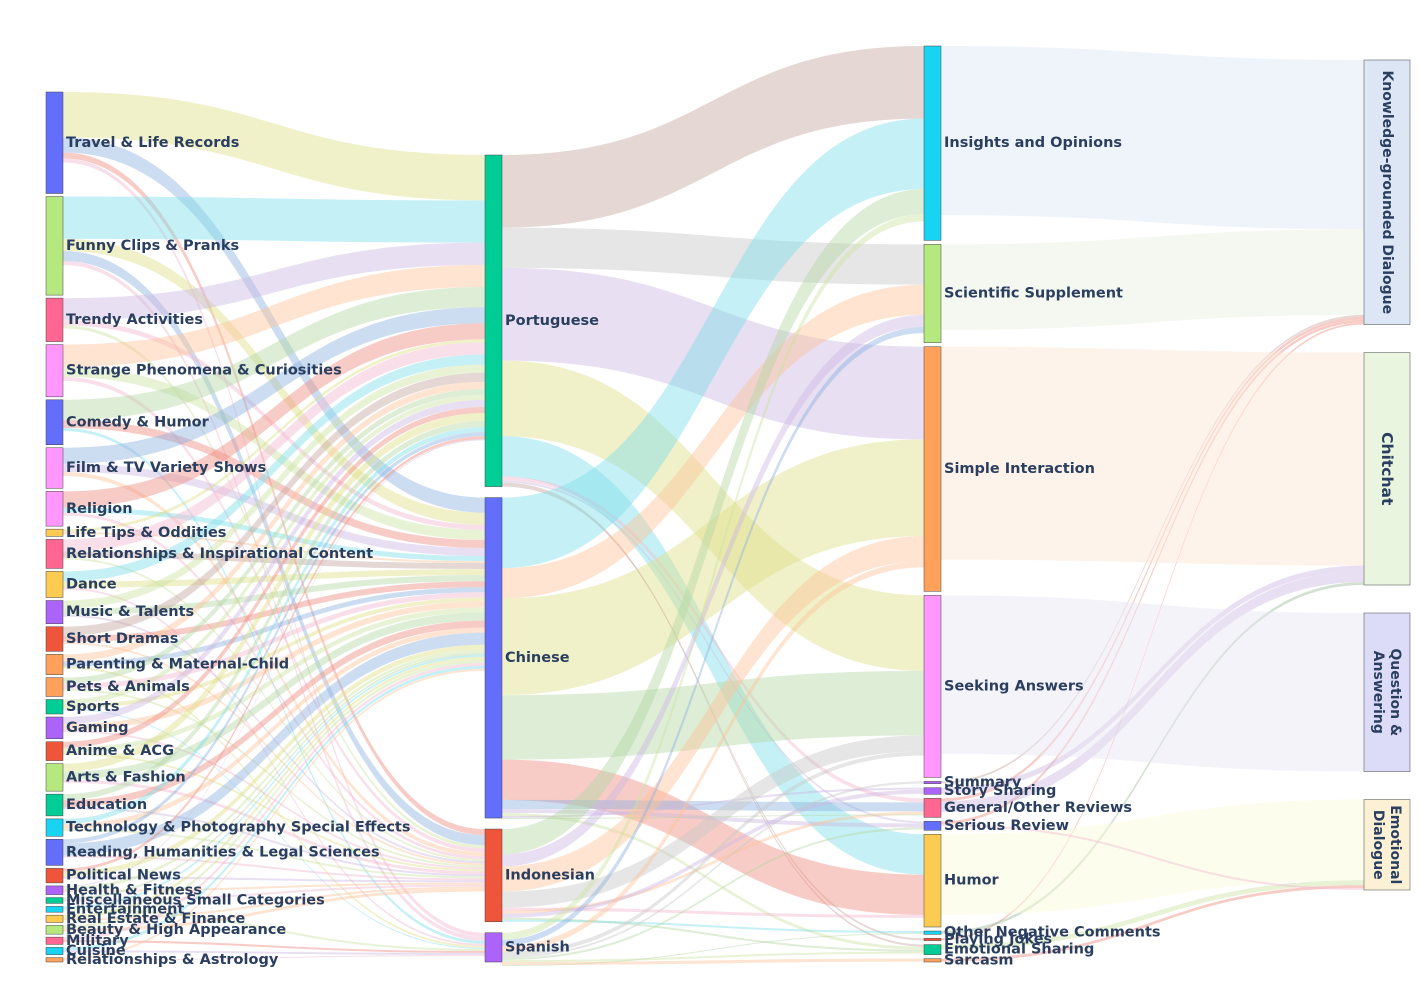  I want to click on node-label: Summary, so click(983, 783).